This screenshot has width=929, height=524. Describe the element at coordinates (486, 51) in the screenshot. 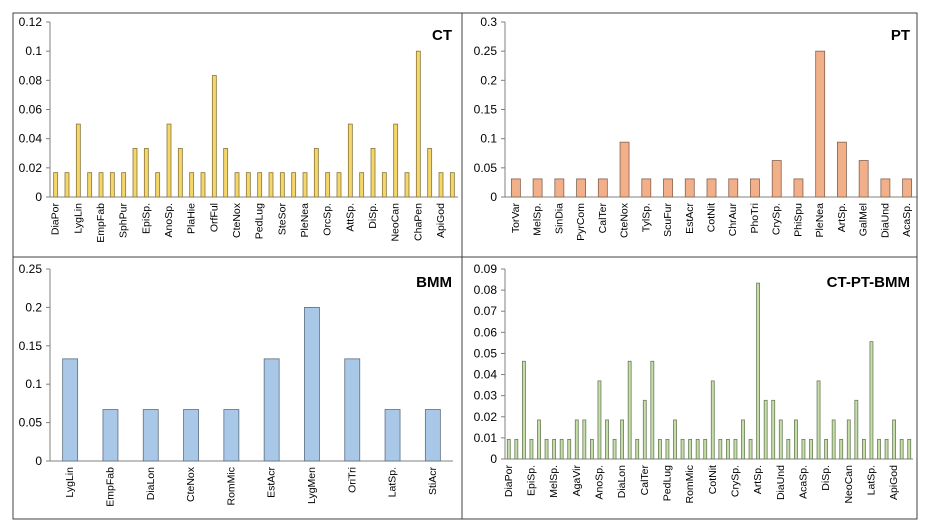

I see `y-tick-label: 0.25` at that location.